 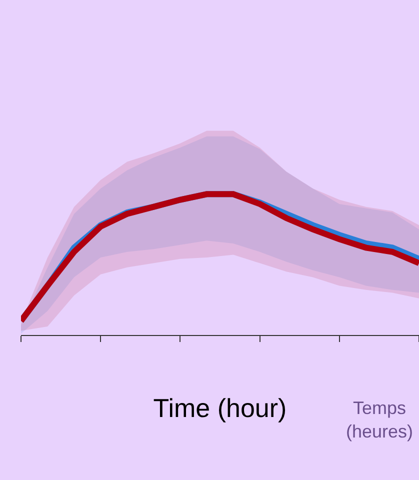 I want to click on x-axis-title: Time (hour), so click(x=220, y=408).